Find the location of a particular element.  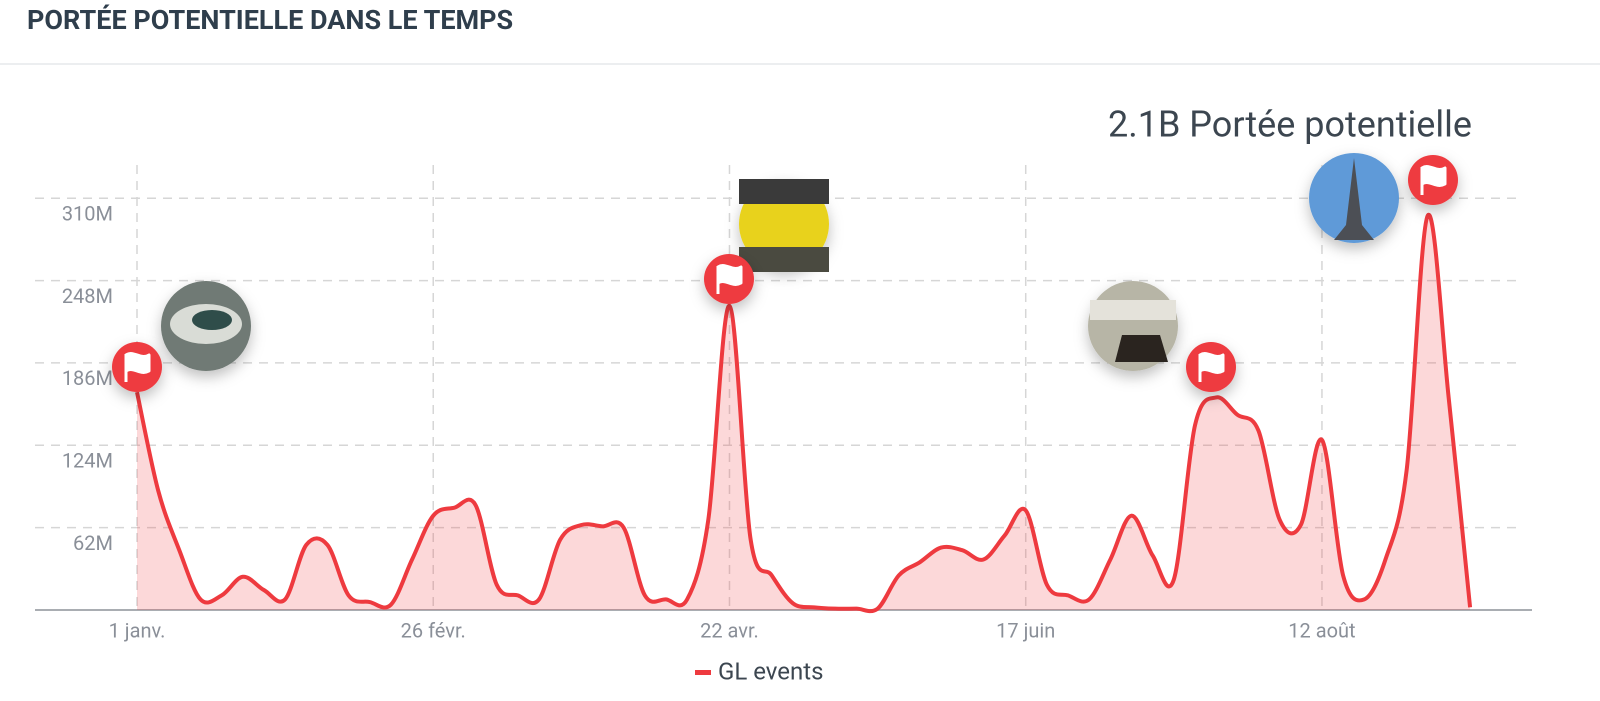

x-tick-label: 26 févr. is located at coordinates (433, 630).